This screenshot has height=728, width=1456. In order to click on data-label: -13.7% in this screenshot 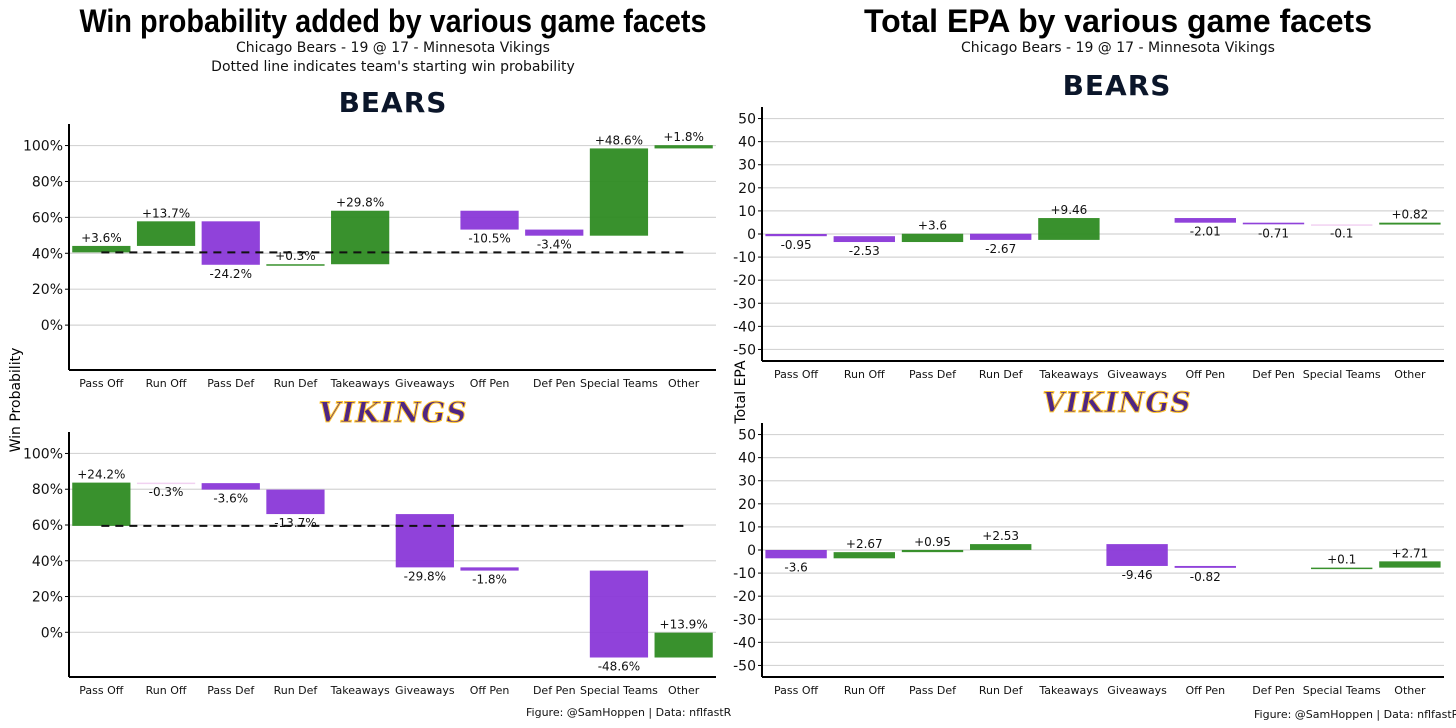, I will do `click(295, 523)`.